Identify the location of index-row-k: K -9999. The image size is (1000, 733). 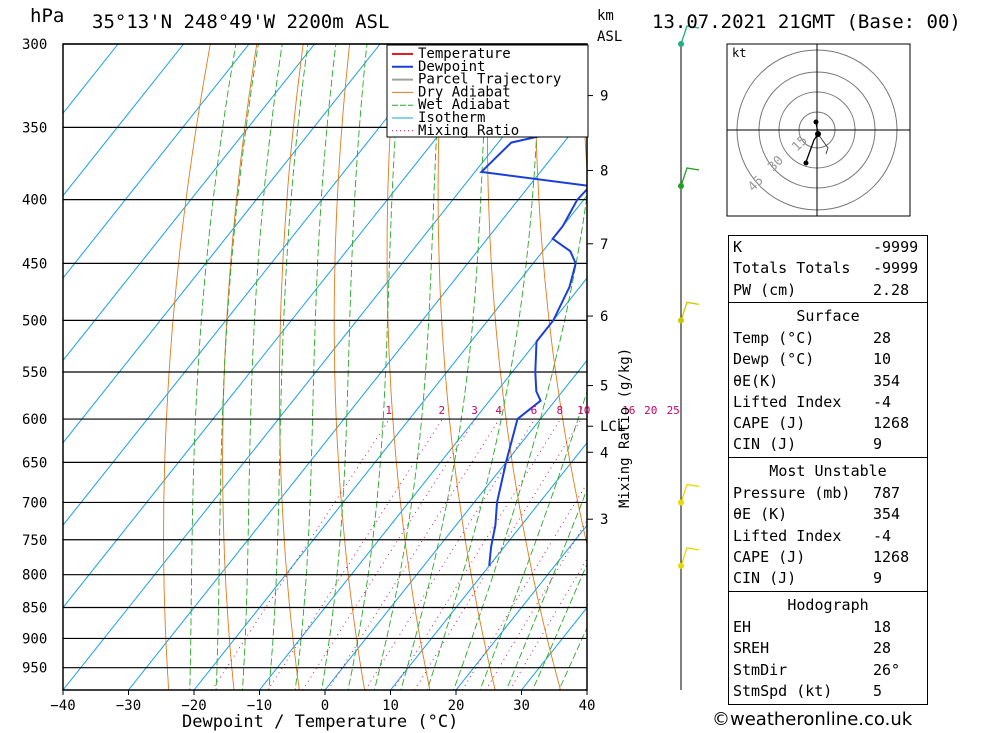
(826, 247).